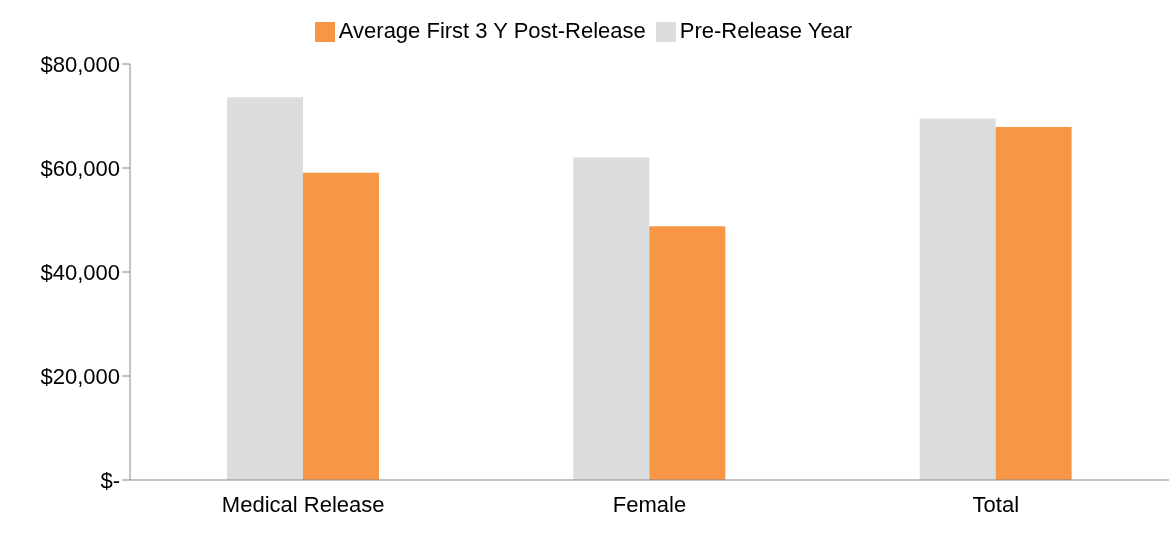 The width and height of the screenshot is (1171, 560). Describe the element at coordinates (649, 504) in the screenshot. I see `x-tick-label: Female` at that location.